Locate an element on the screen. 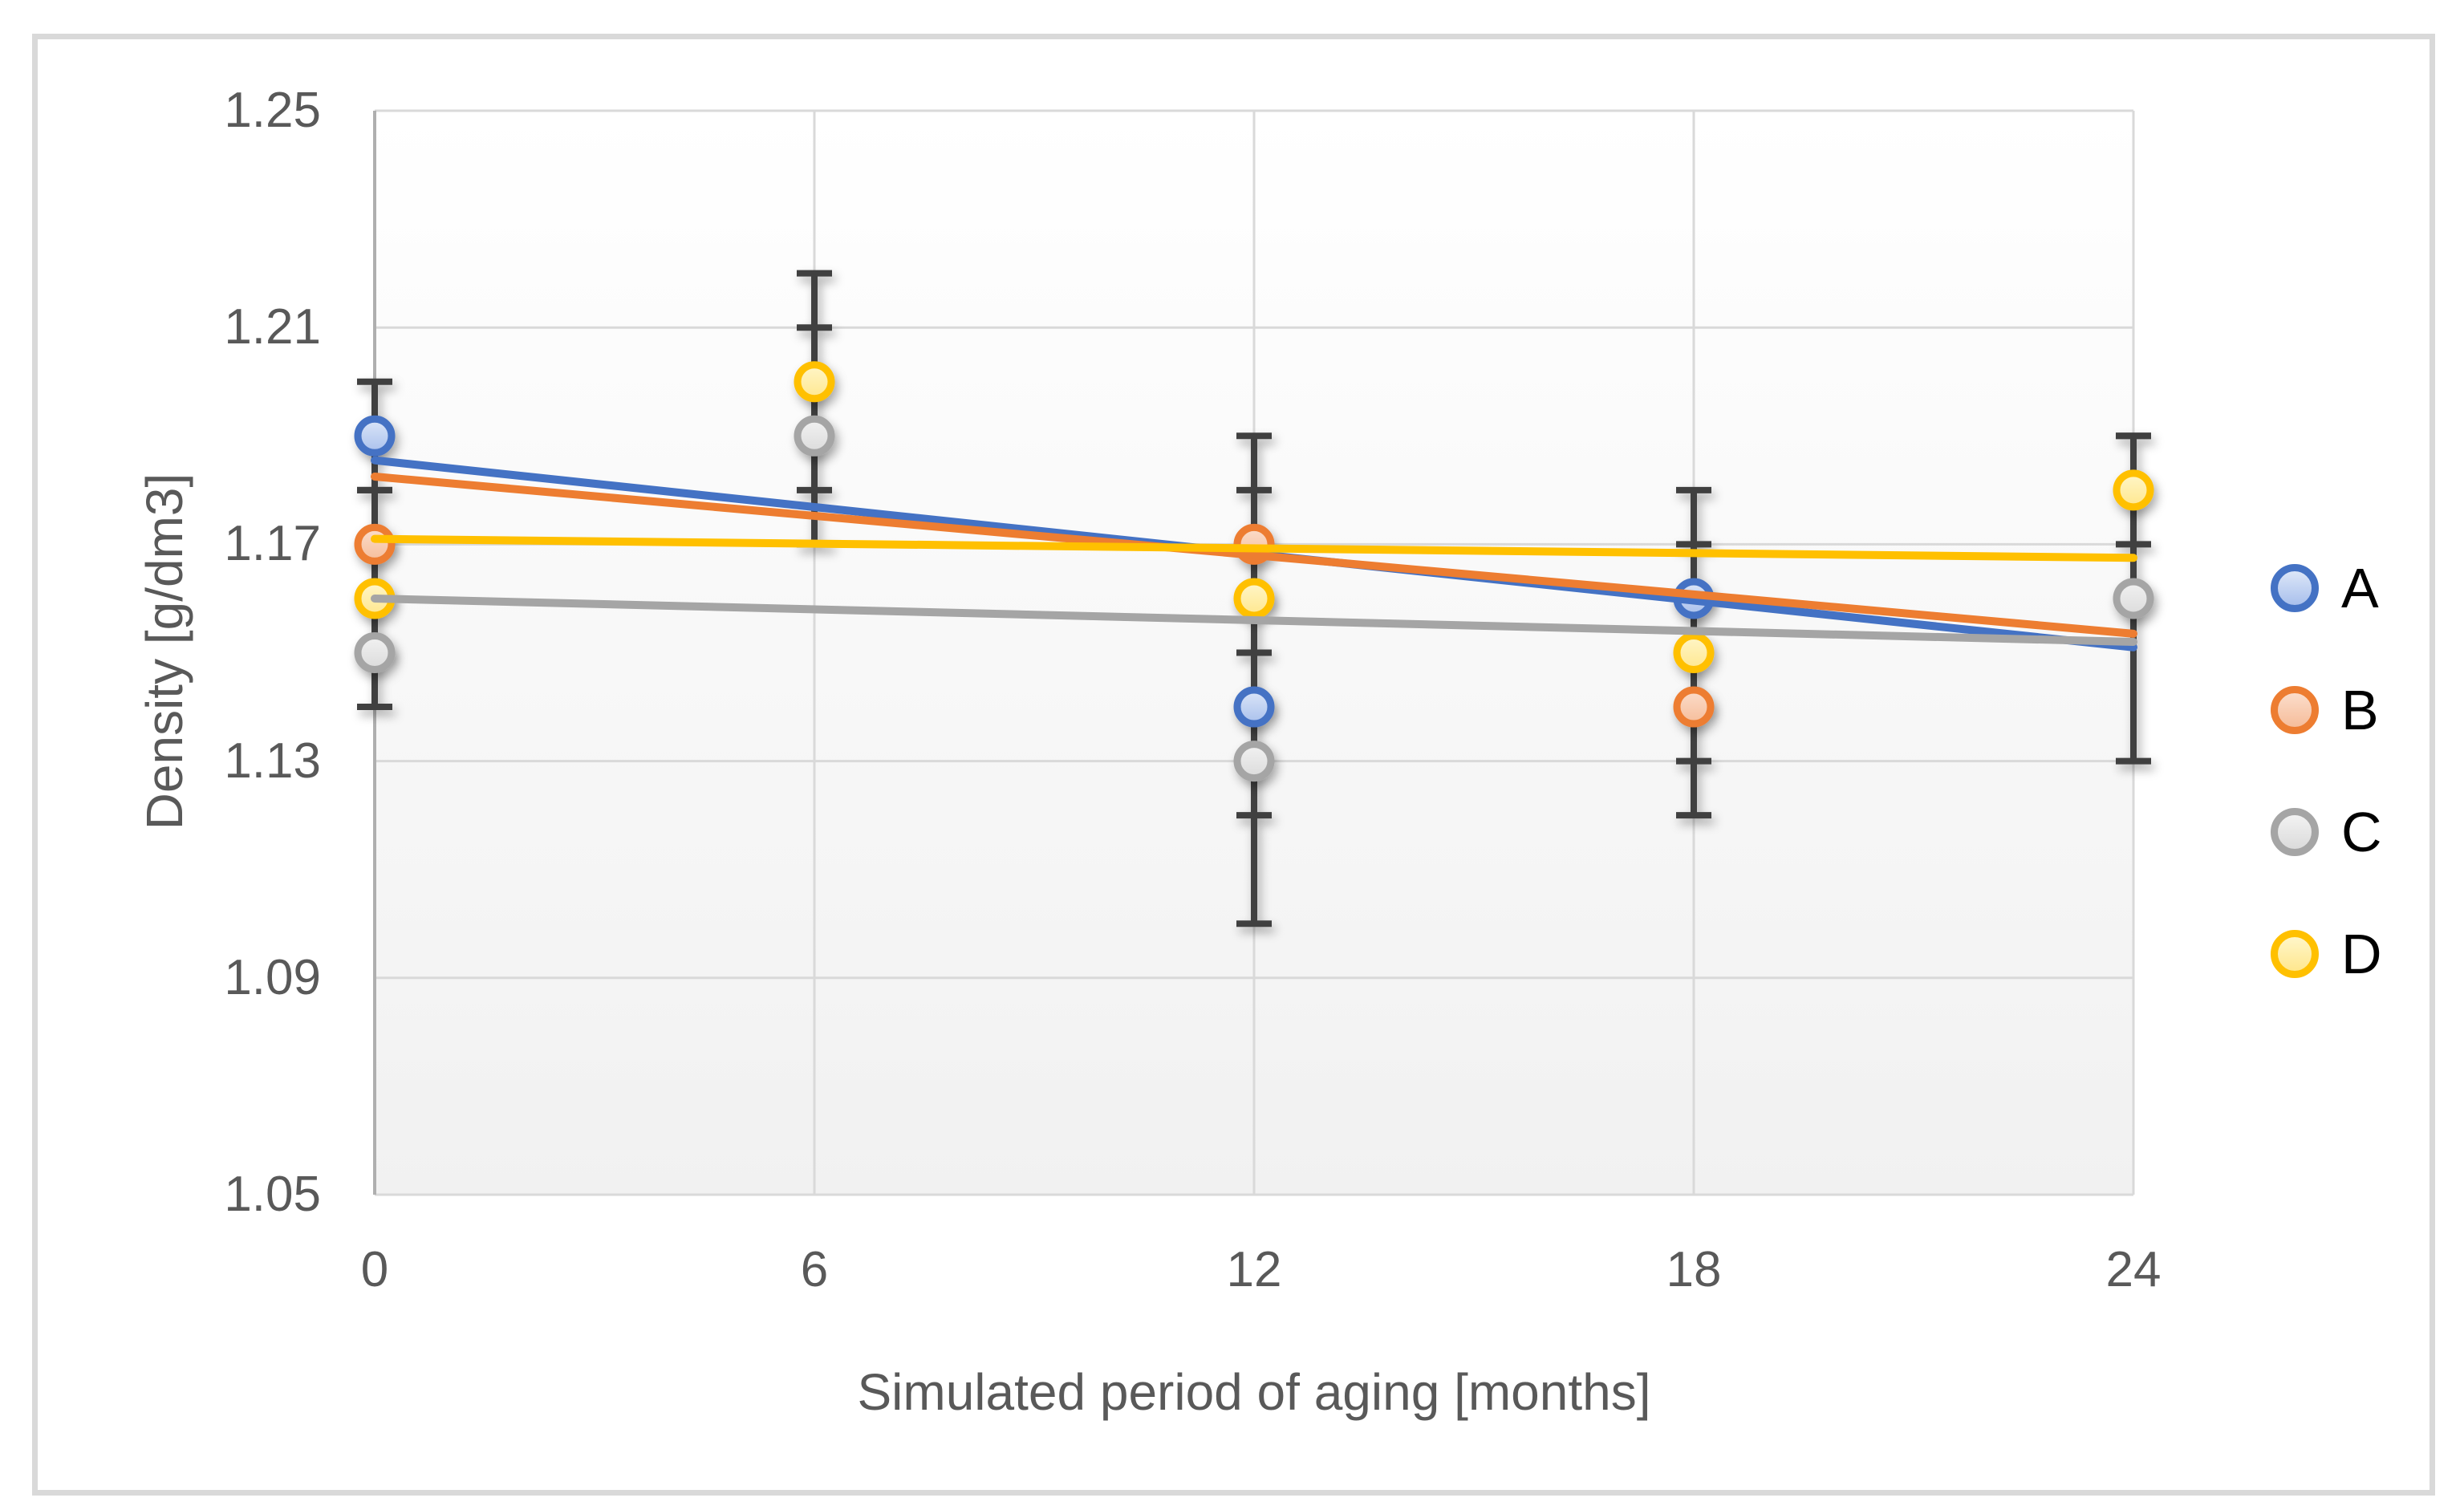 The width and height of the screenshot is (2464, 1510). legend-label: C is located at coordinates (2361, 832).